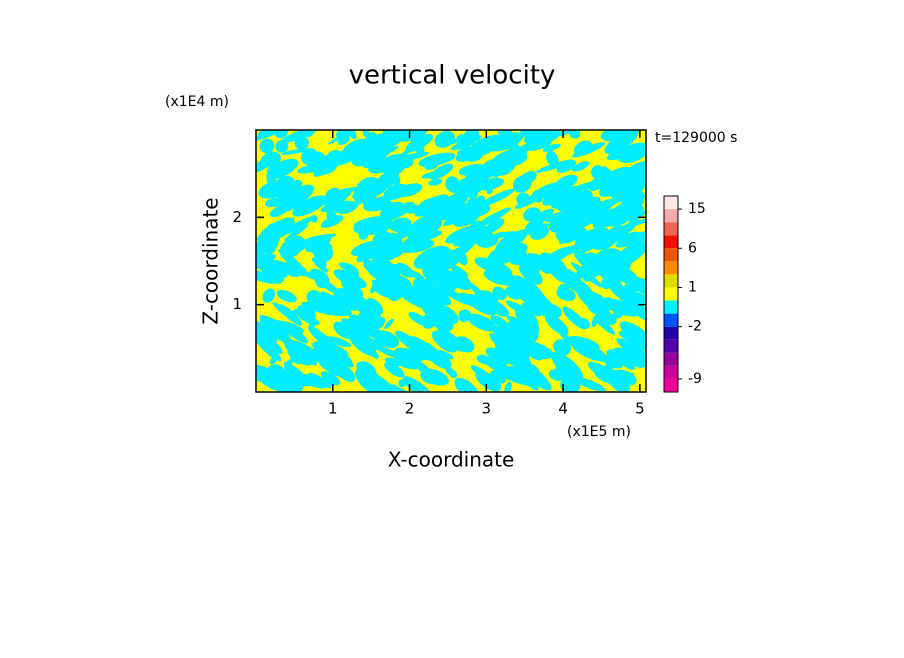 This screenshot has height=658, width=904. What do you see at coordinates (599, 432) in the screenshot?
I see `x-unit: (x1E5 m)` at bounding box center [599, 432].